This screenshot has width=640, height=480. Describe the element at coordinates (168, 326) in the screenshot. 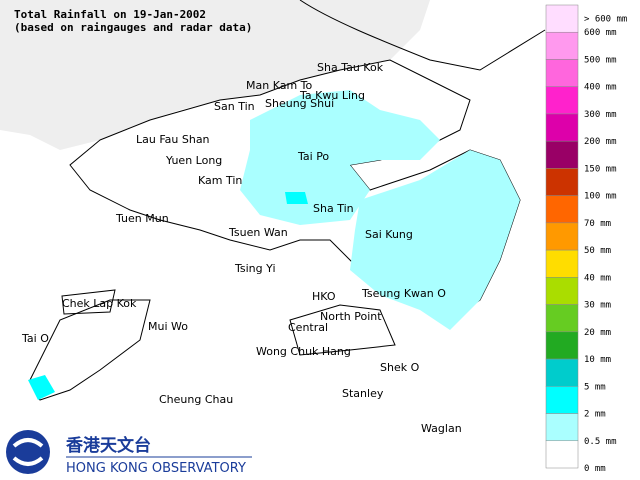

I see `place-label: Mui Wo` at that location.